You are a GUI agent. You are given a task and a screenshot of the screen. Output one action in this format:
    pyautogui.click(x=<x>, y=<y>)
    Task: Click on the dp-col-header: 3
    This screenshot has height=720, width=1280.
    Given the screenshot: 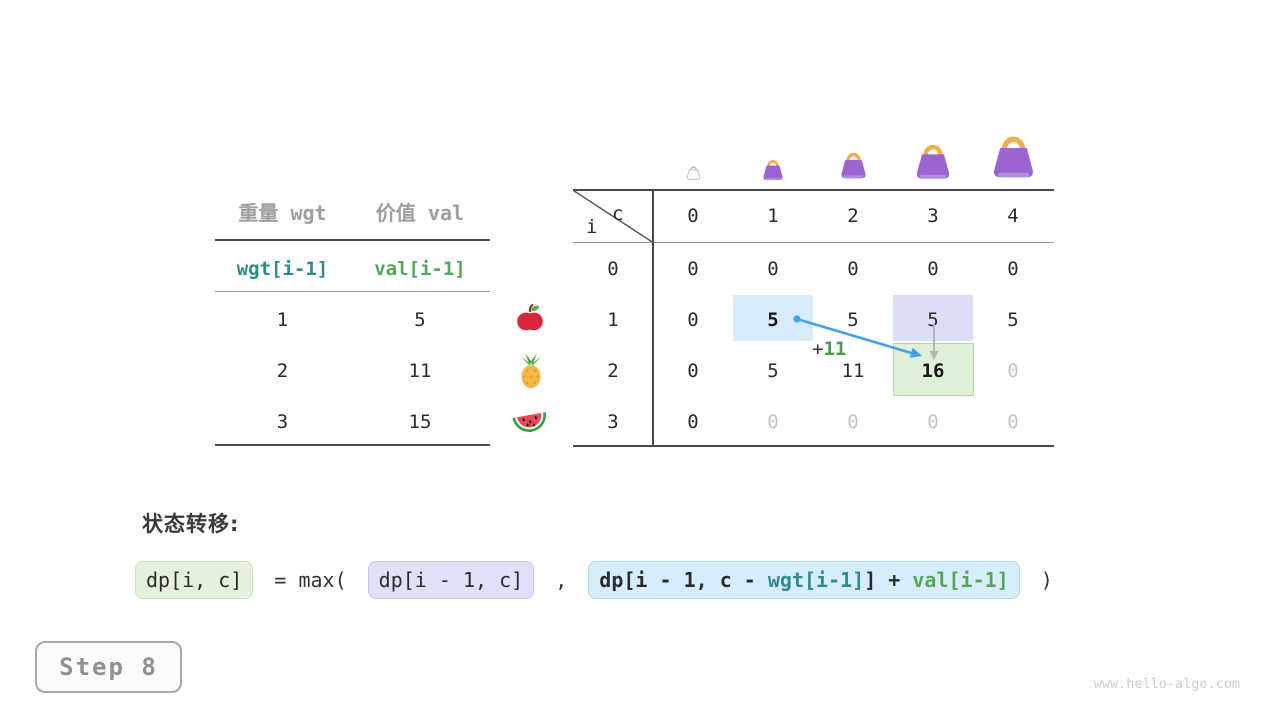 What is the action you would take?
    pyautogui.click(x=933, y=216)
    